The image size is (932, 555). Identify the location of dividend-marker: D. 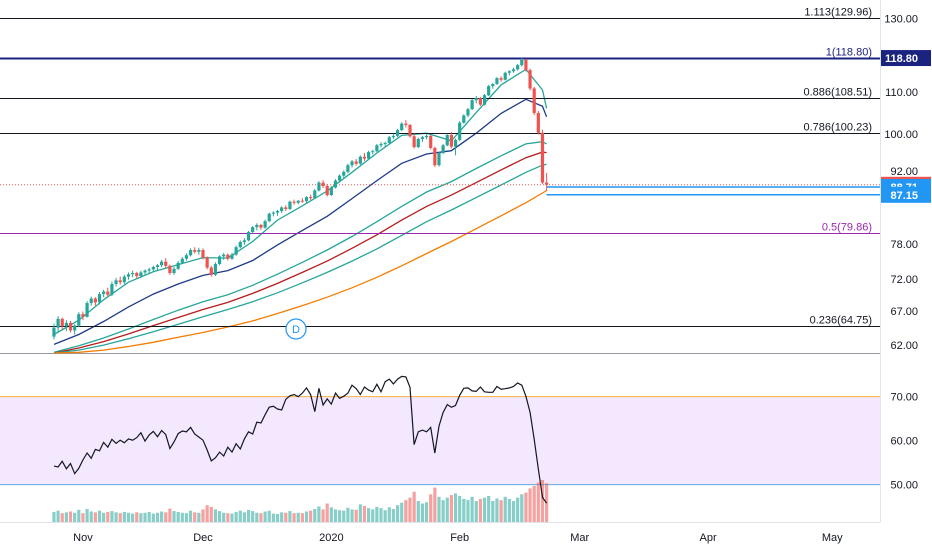
(296, 329).